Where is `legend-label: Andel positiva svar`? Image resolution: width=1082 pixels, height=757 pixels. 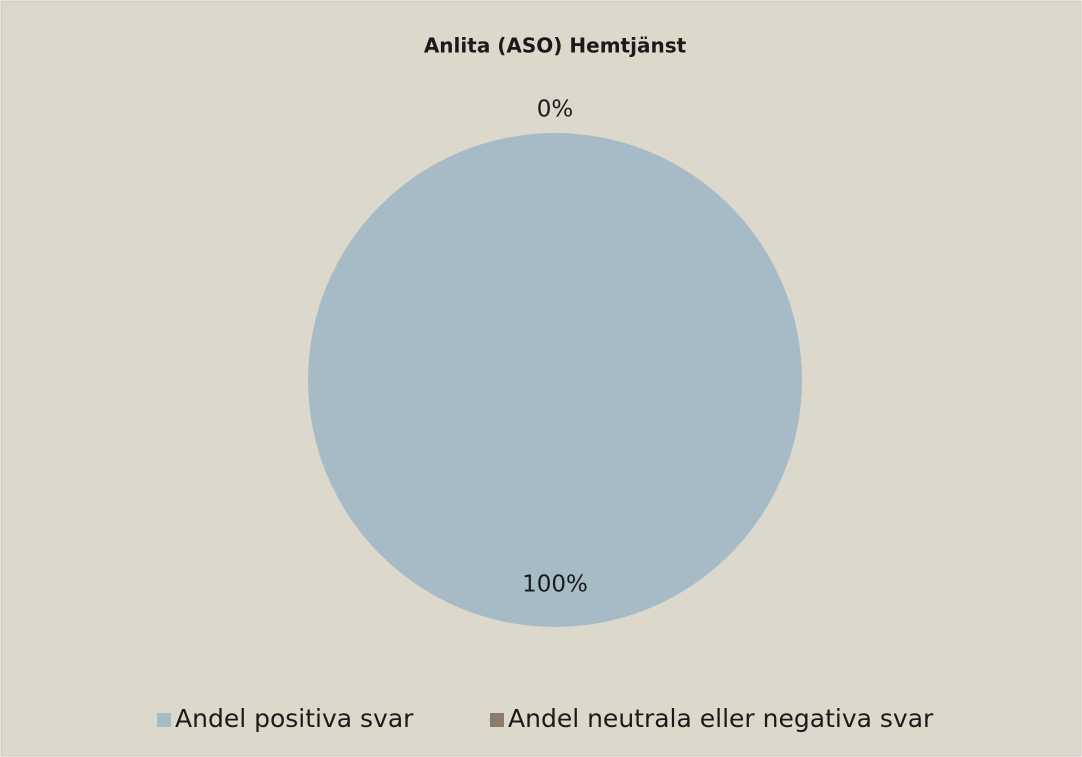
legend-label: Andel positiva svar is located at coordinates (294, 718).